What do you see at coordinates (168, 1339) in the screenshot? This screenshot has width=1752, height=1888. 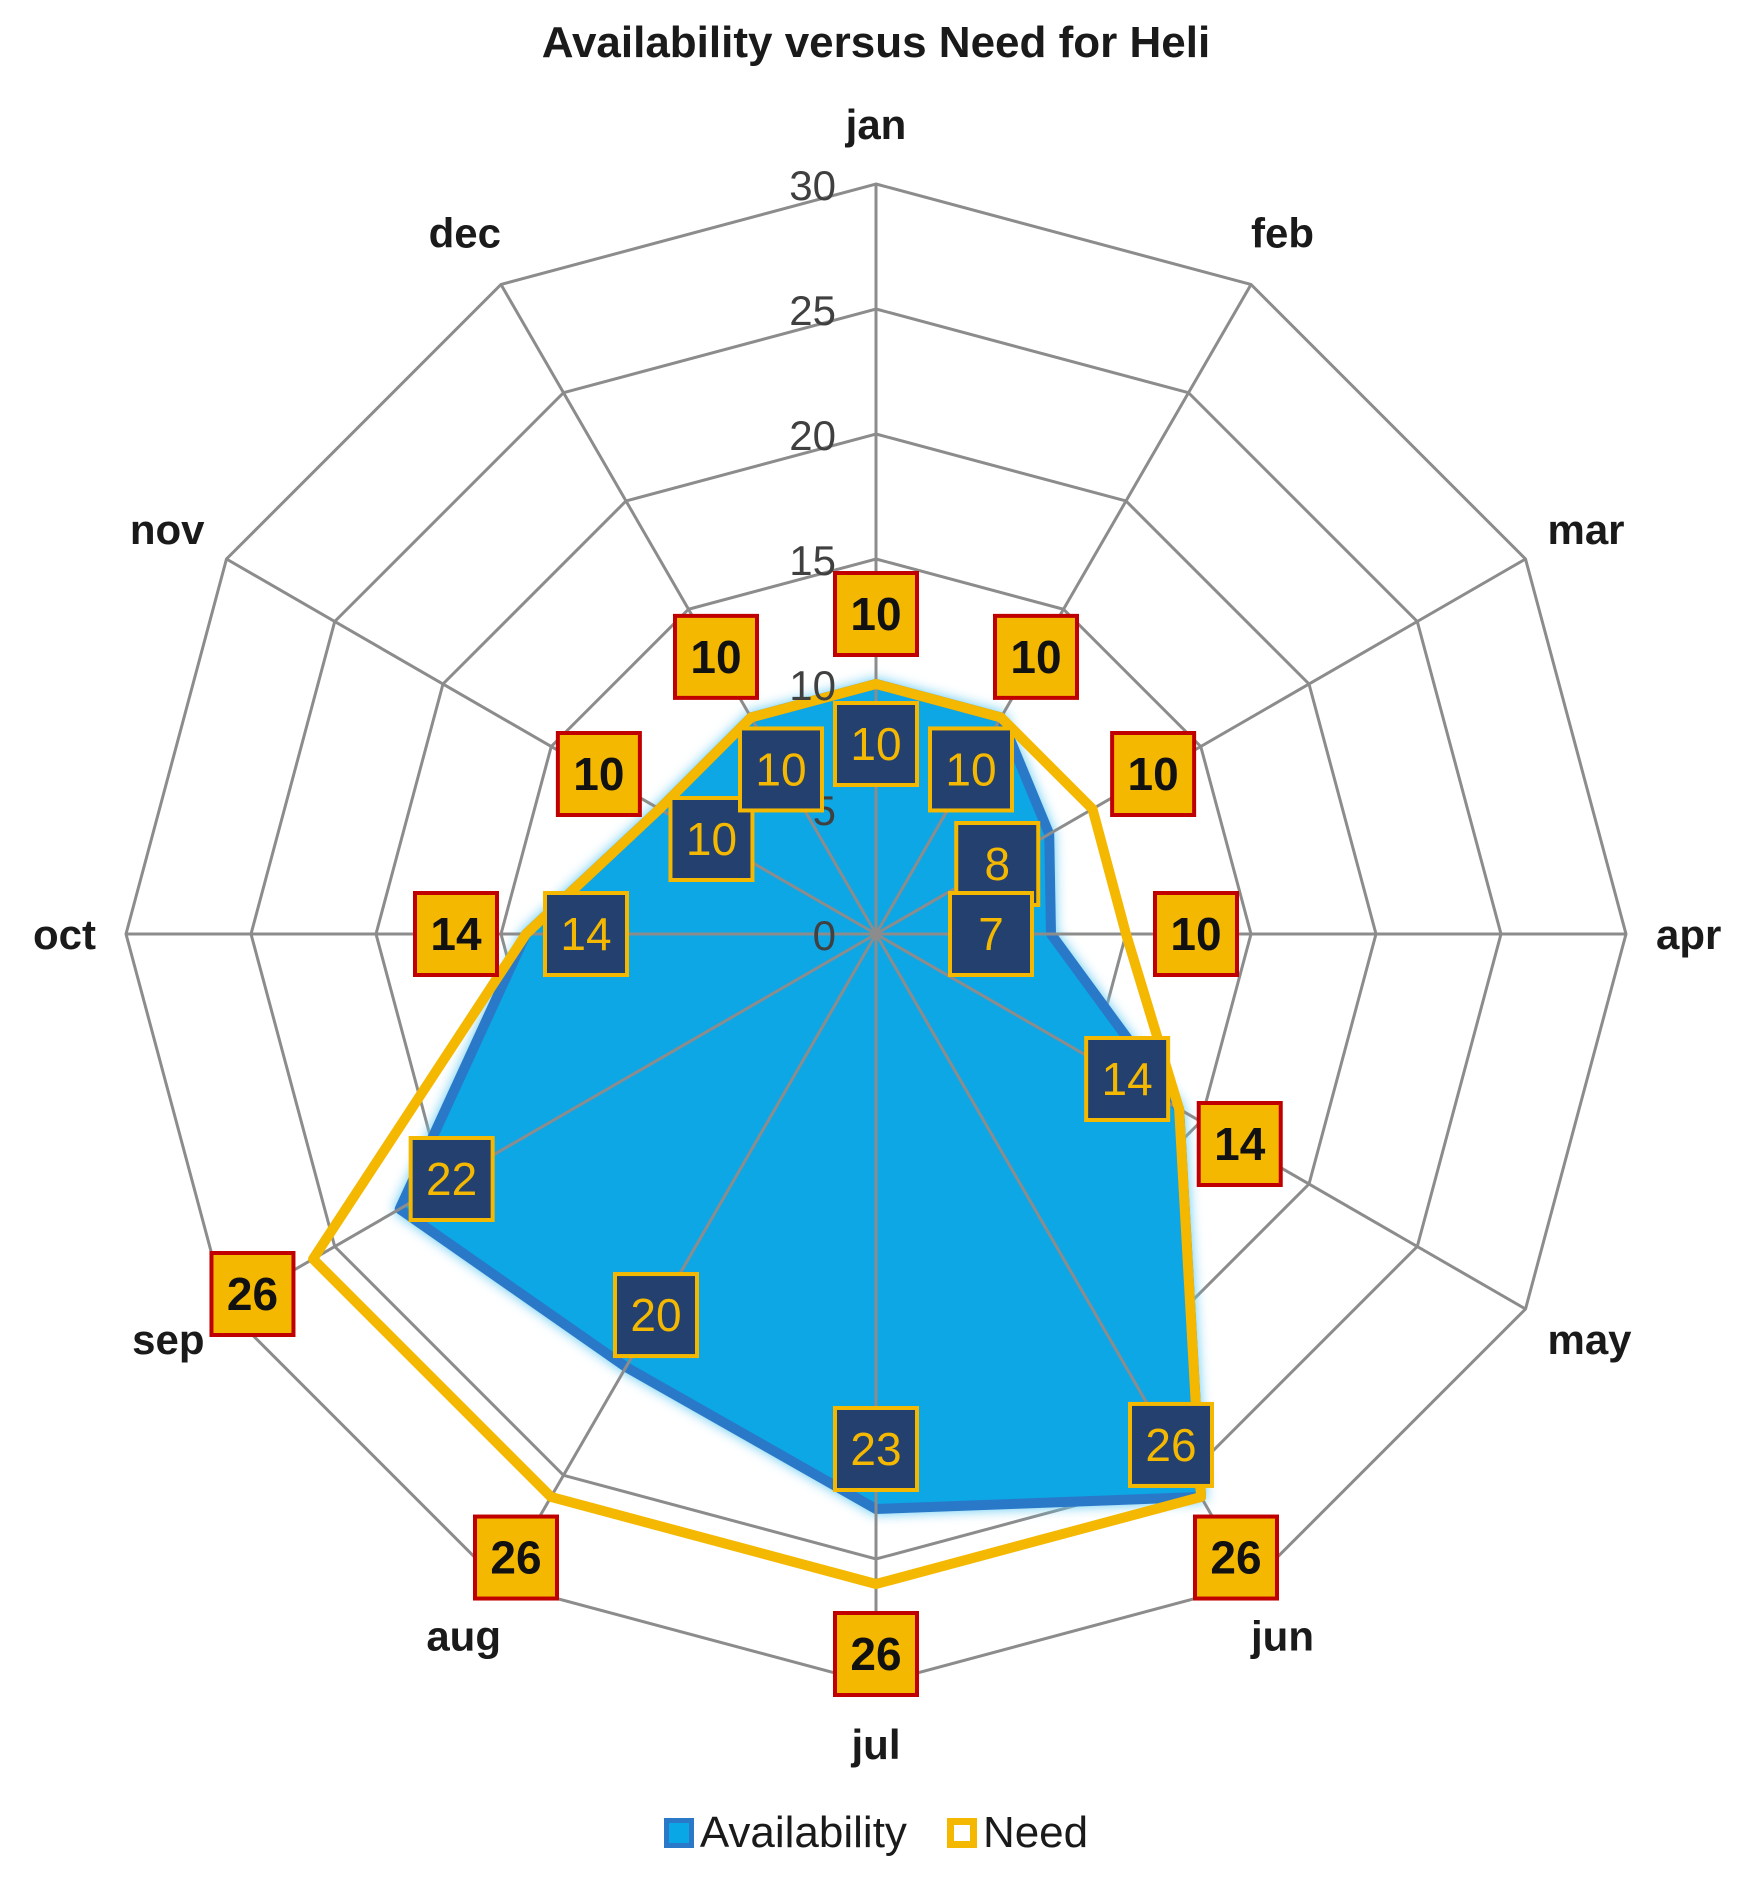 I see `category-label-sep: sep` at bounding box center [168, 1339].